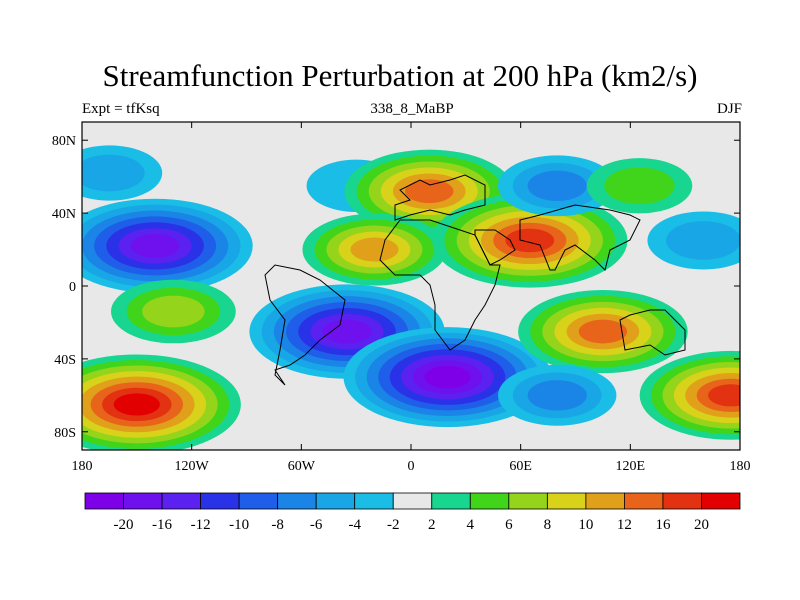 The height and width of the screenshot is (600, 800). Describe the element at coordinates (64, 214) in the screenshot. I see `lat-tick-label: 40N` at that location.